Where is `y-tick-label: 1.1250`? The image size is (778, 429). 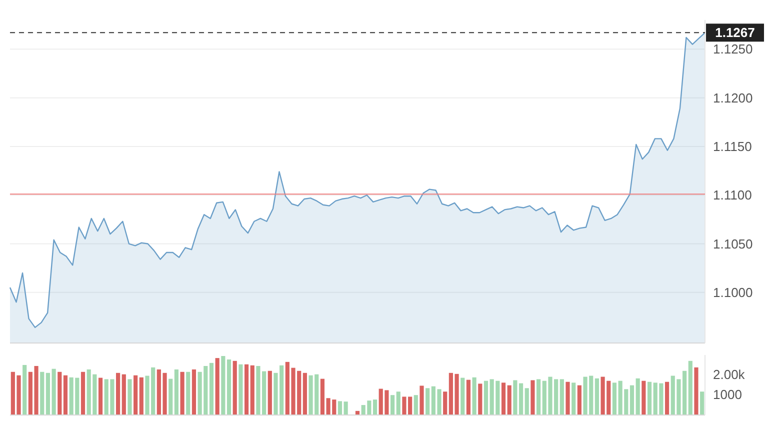
y-tick-label: 1.1250 is located at coordinates (733, 49).